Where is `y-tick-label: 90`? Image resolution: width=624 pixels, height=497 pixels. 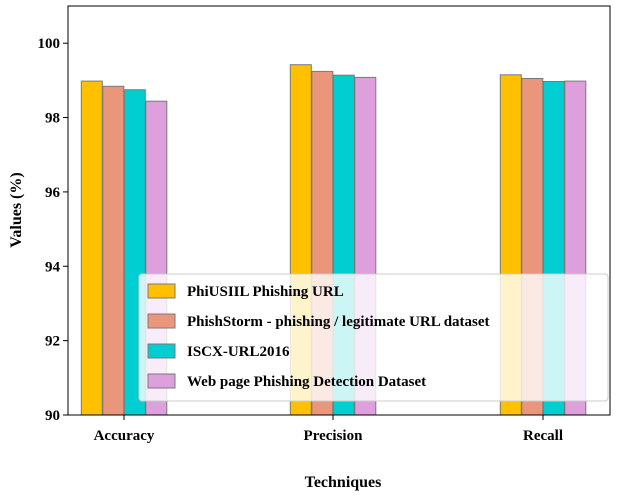
y-tick-label: 90 is located at coordinates (52, 416).